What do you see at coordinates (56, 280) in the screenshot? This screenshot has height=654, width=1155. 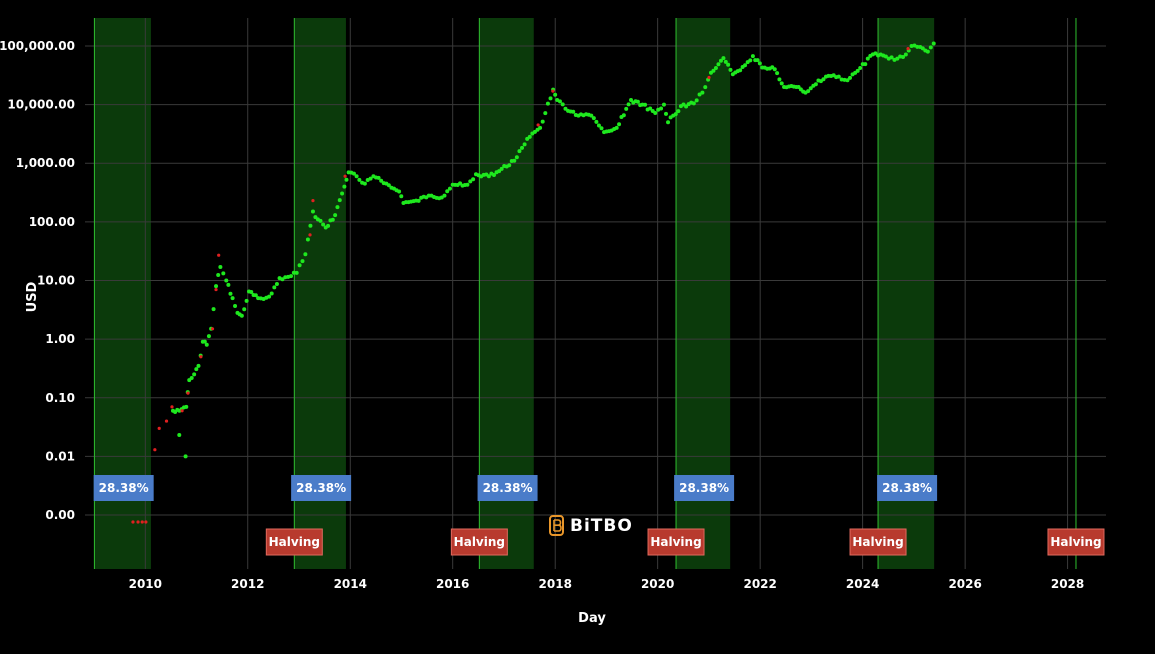 I see `y-tick-label: 10.00` at bounding box center [56, 280].